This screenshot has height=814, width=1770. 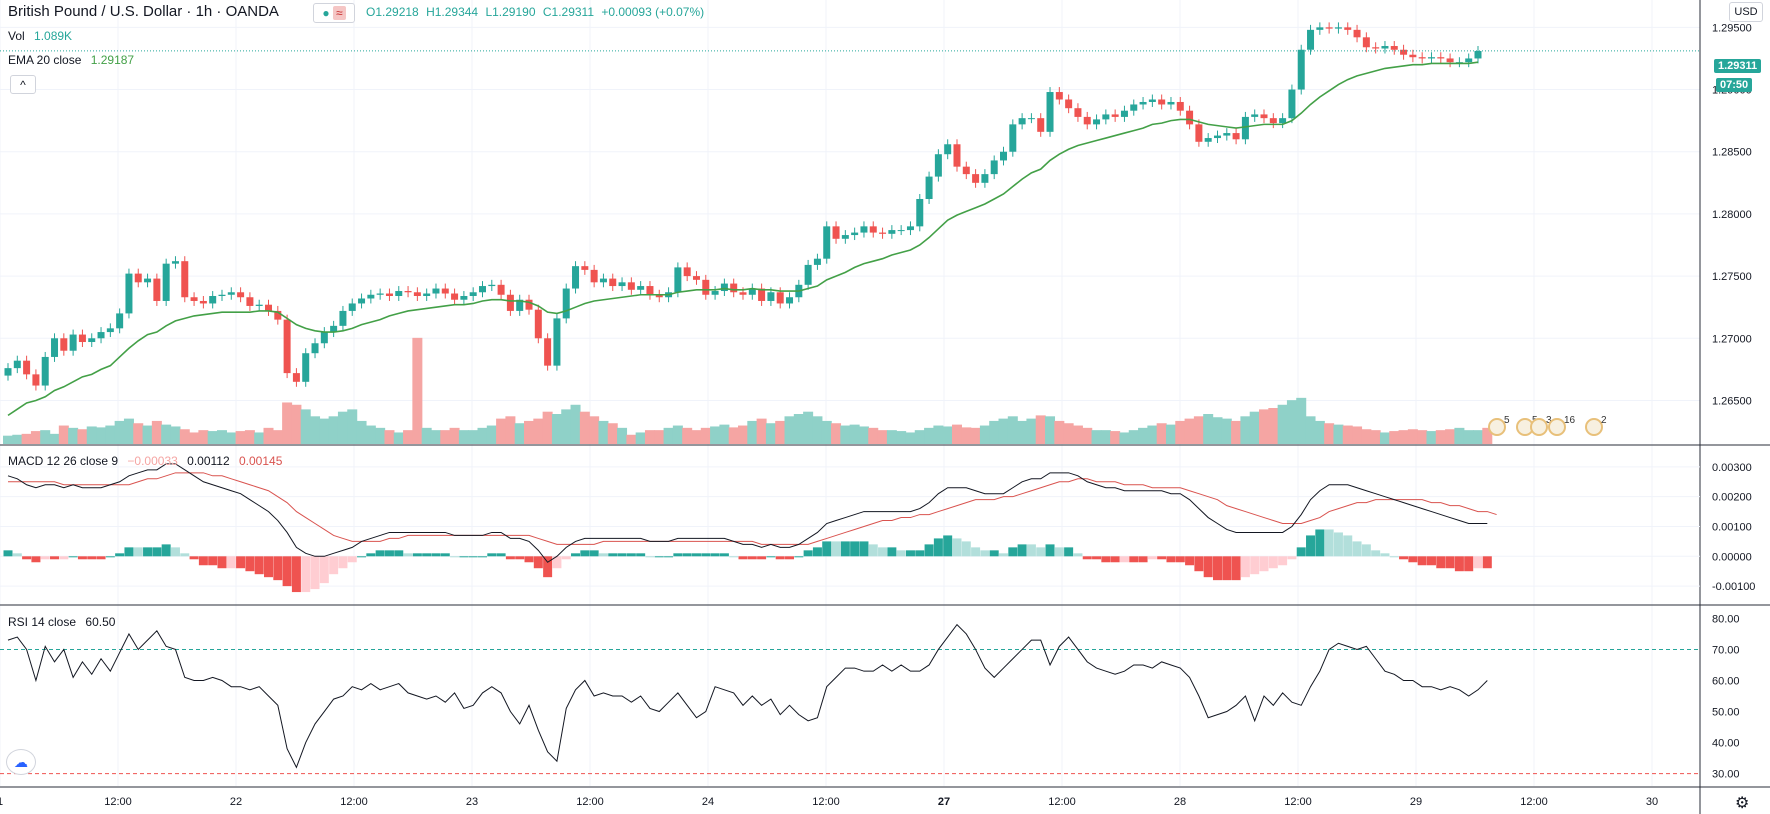 What do you see at coordinates (452, 12) in the screenshot?
I see `high-value: H1.29344` at bounding box center [452, 12].